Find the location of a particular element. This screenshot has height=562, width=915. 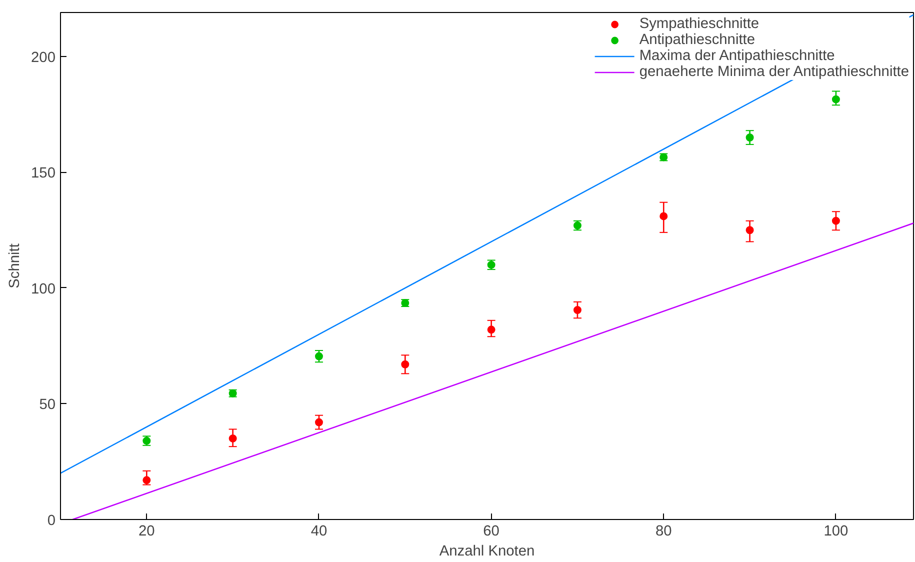

y-axis-title: Schnitt is located at coordinates (15, 266).